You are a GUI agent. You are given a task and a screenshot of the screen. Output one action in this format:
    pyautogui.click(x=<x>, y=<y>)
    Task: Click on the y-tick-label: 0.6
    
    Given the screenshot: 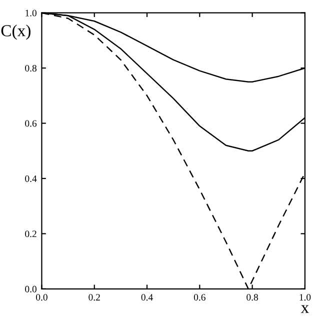 What is the action you would take?
    pyautogui.click(x=31, y=123)
    